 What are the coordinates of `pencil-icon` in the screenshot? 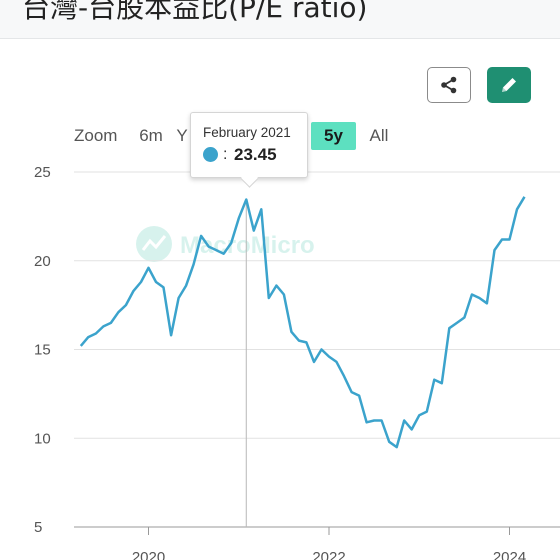 It's located at (509, 85).